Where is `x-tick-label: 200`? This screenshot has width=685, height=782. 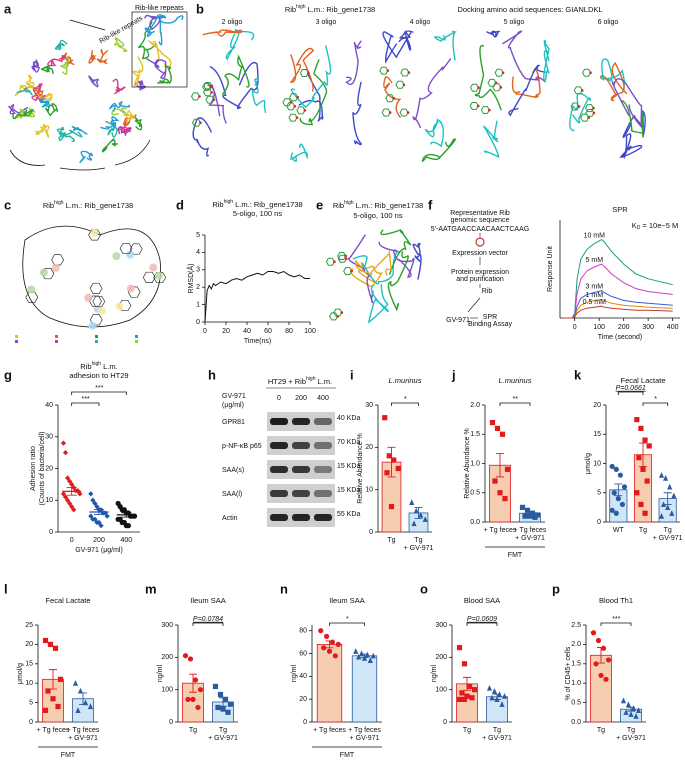
x-tick-label: 200 is located at coordinates (99, 540).